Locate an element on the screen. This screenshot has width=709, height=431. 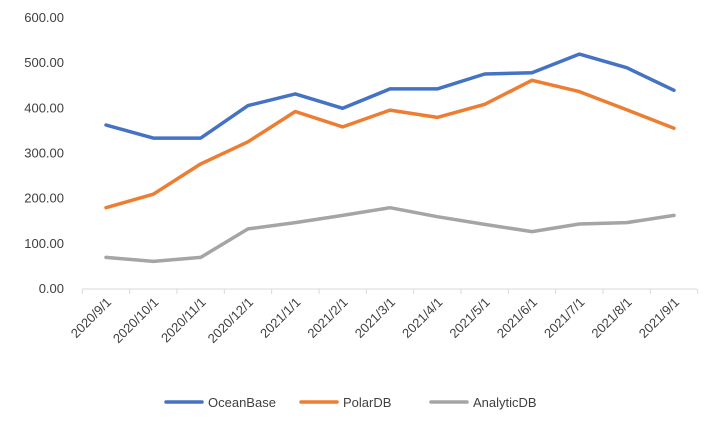
legend: OceanBase PolarDB AnalyticDB is located at coordinates (350, 402).